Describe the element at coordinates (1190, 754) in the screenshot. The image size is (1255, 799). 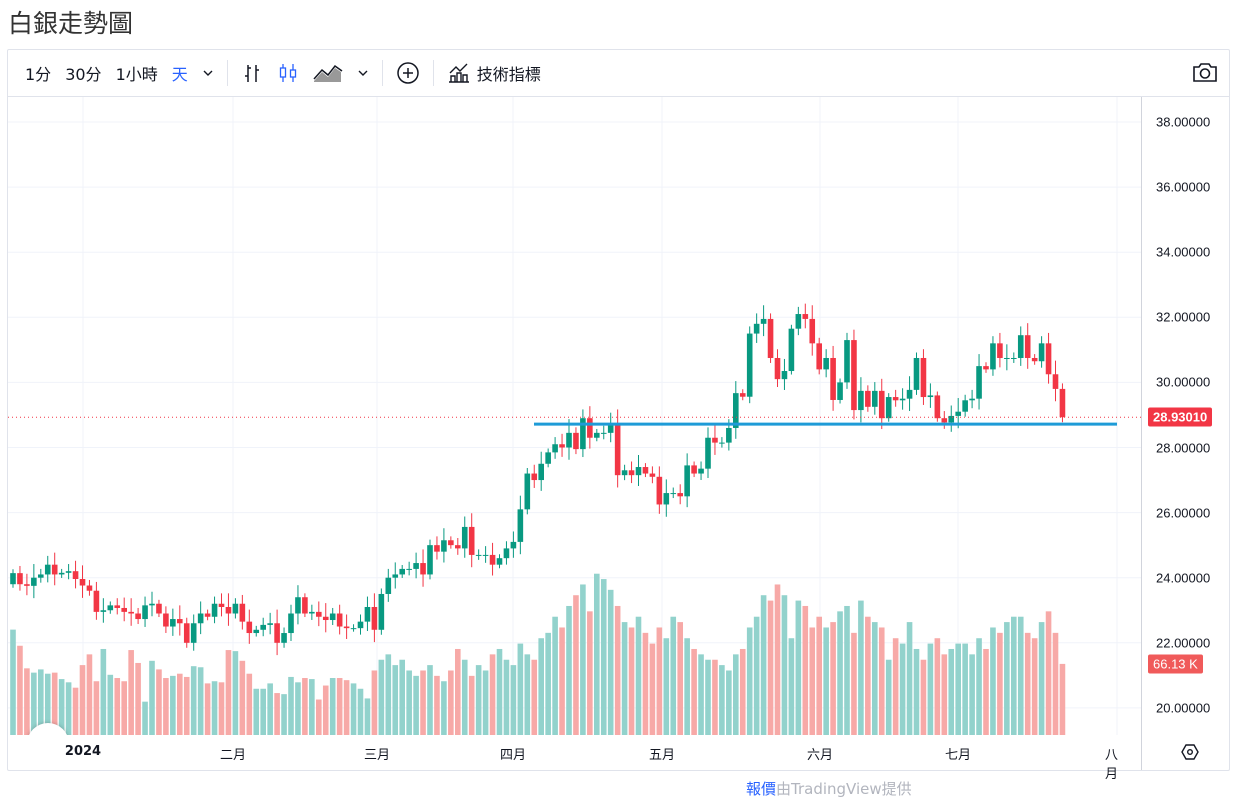
I see `settings-gear-icon` at that location.